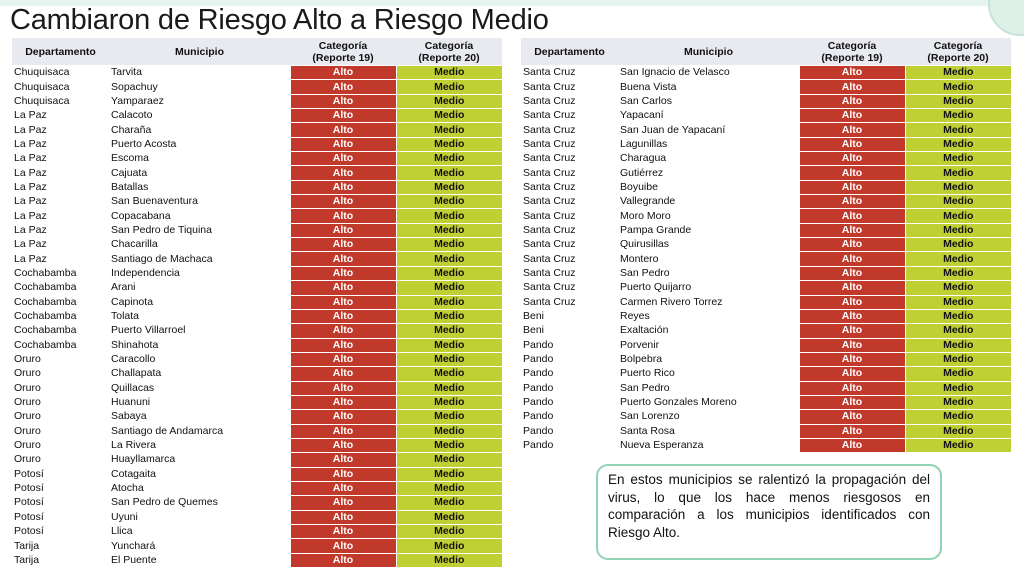 Image resolution: width=1024 pixels, height=570 pixels. What do you see at coordinates (766, 145) in the screenshot?
I see `table-row: Santa Cruz Lagunillas Alto Medio` at bounding box center [766, 145].